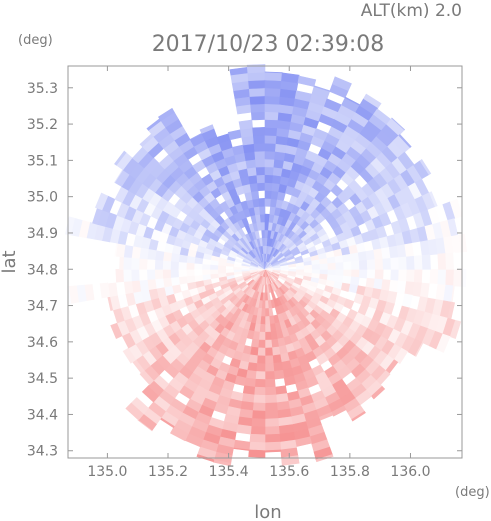 Image resolution: width=491 pixels, height=521 pixels. What do you see at coordinates (229, 472) in the screenshot?
I see `x-tick-label: 135.4` at bounding box center [229, 472].